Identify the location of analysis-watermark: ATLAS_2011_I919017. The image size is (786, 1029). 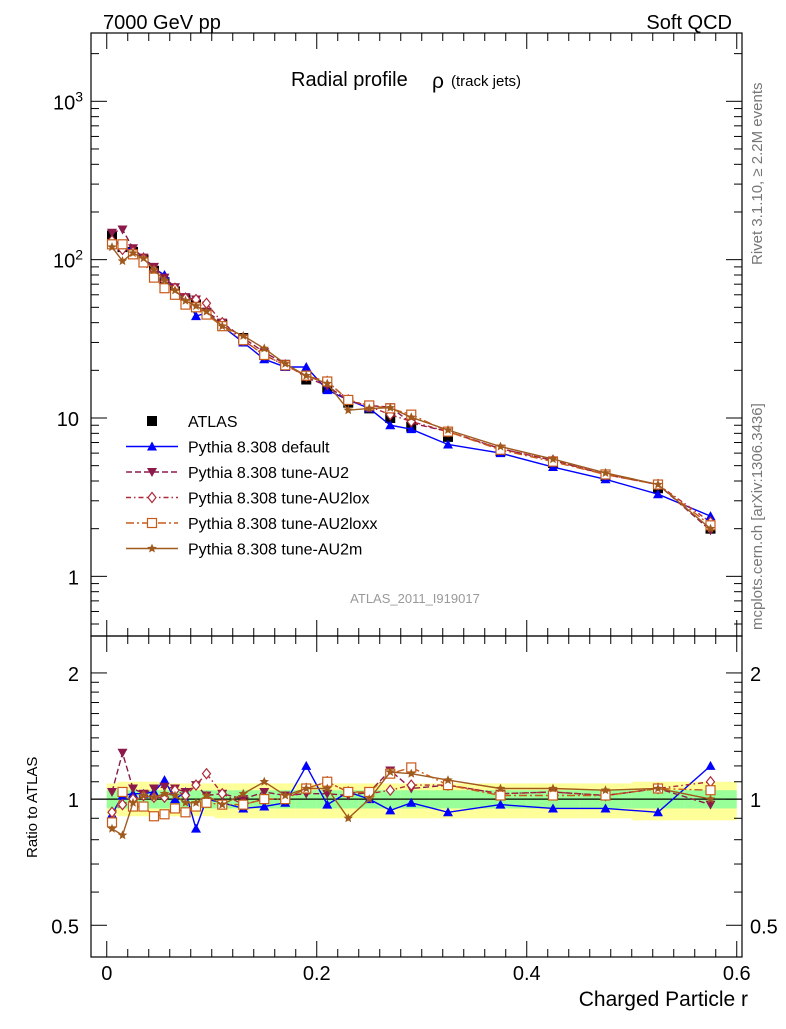
(415, 598).